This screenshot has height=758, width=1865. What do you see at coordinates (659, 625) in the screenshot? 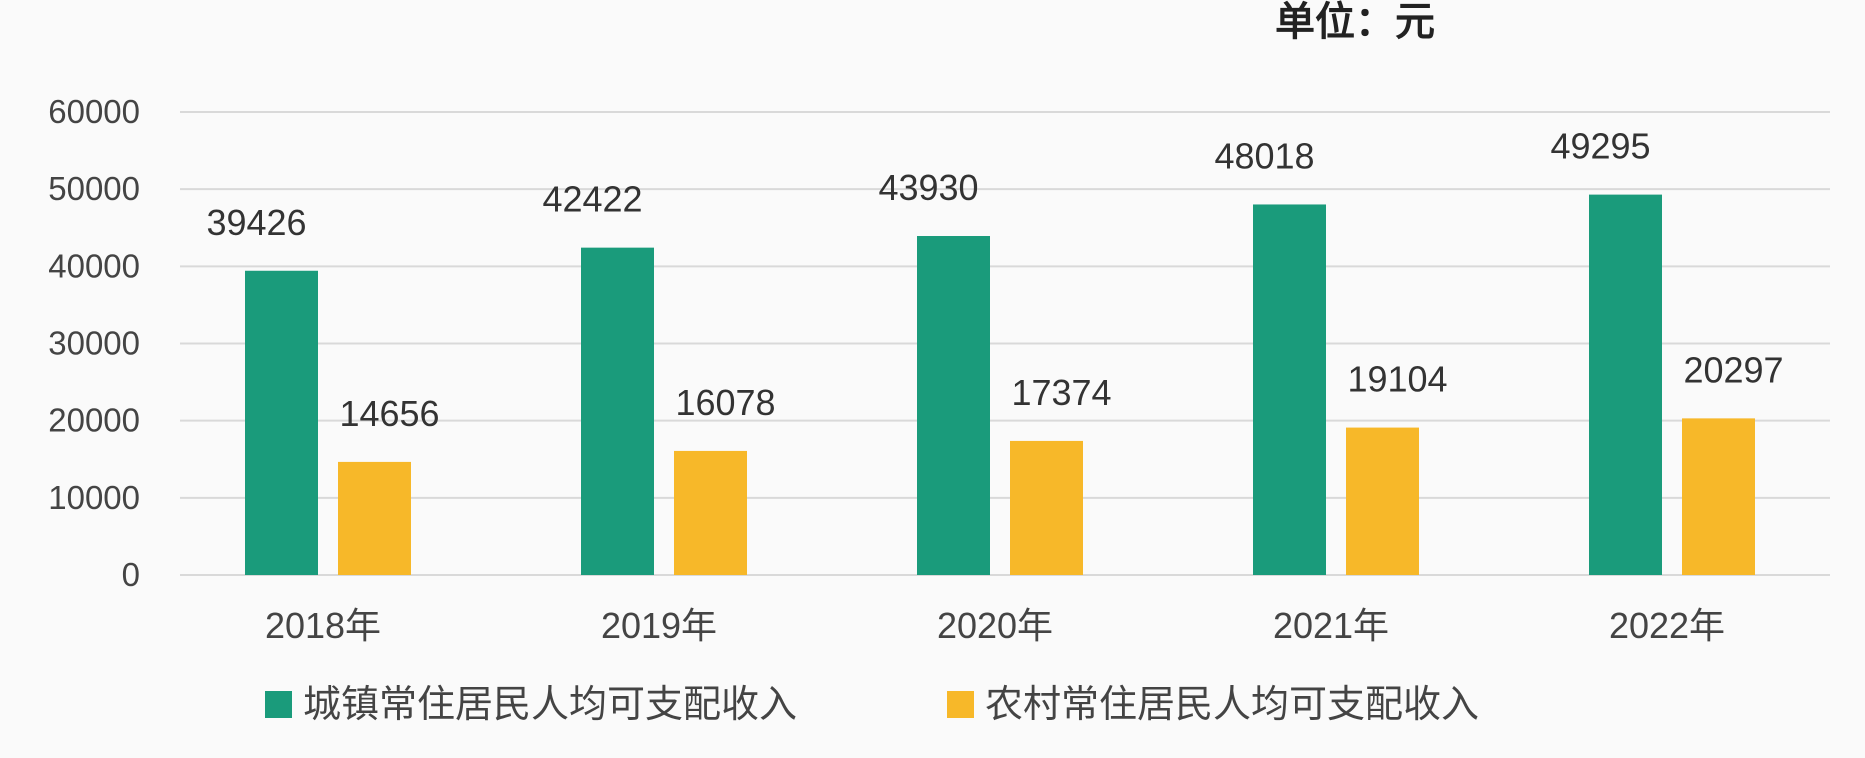
I see `x-tick-label: 2019年` at bounding box center [659, 625].